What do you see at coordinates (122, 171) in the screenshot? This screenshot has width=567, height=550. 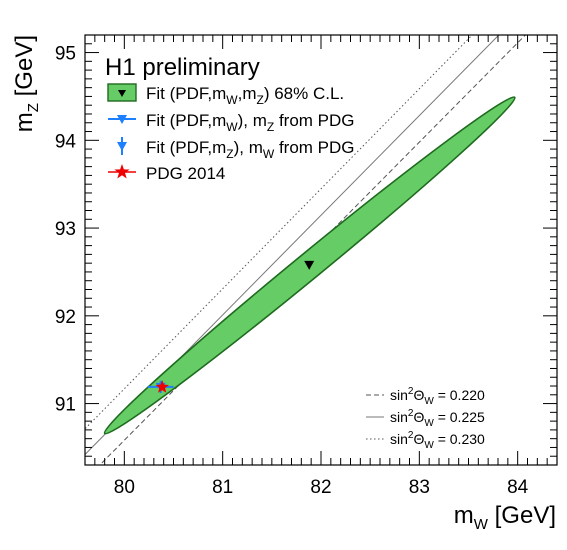 I see `legend-swatch-star` at bounding box center [122, 171].